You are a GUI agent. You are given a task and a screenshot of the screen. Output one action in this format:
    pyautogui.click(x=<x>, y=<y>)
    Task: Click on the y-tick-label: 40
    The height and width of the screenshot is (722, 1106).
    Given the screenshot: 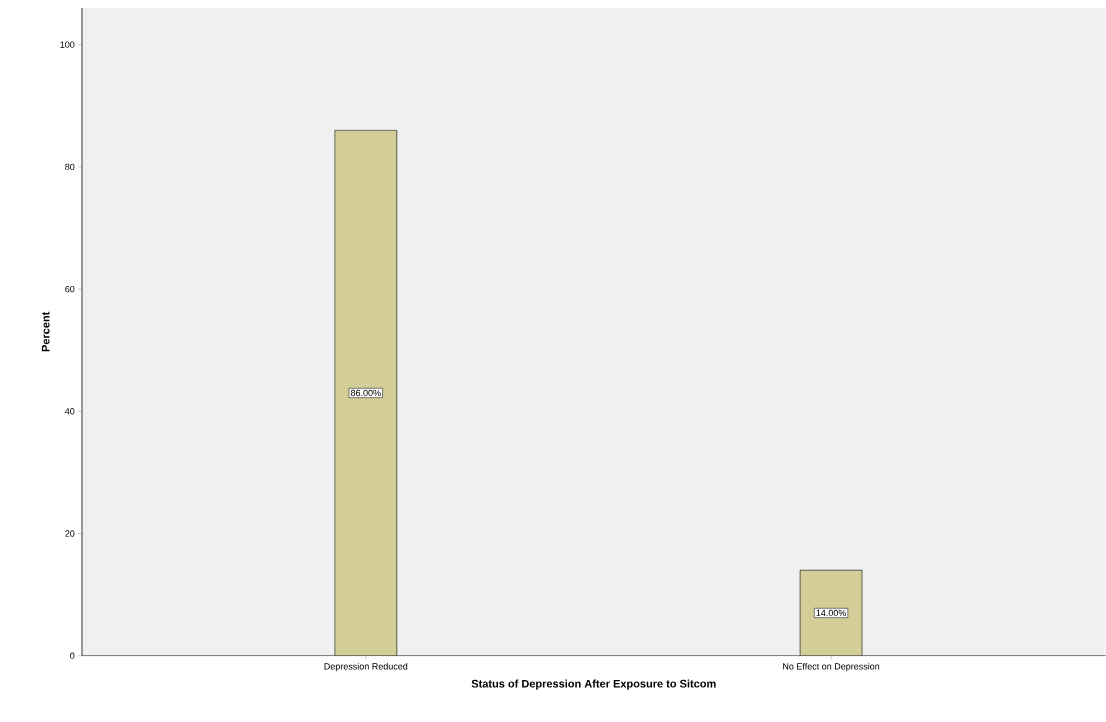 What is the action you would take?
    pyautogui.click(x=69, y=411)
    